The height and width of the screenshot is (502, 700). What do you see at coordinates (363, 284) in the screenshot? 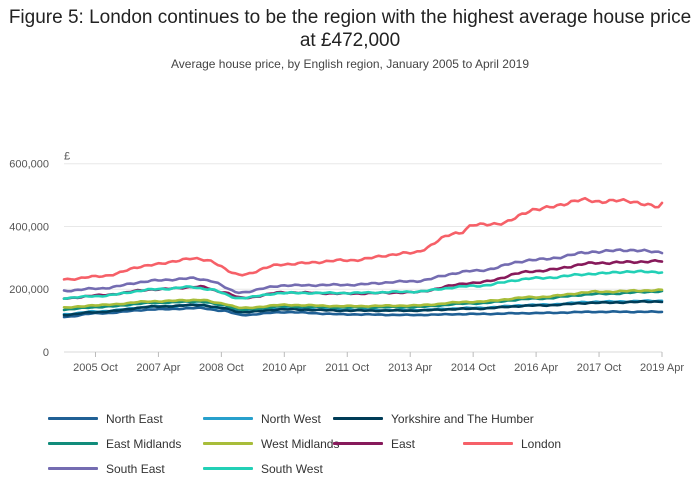
I see `series-line-south-west` at bounding box center [363, 284].